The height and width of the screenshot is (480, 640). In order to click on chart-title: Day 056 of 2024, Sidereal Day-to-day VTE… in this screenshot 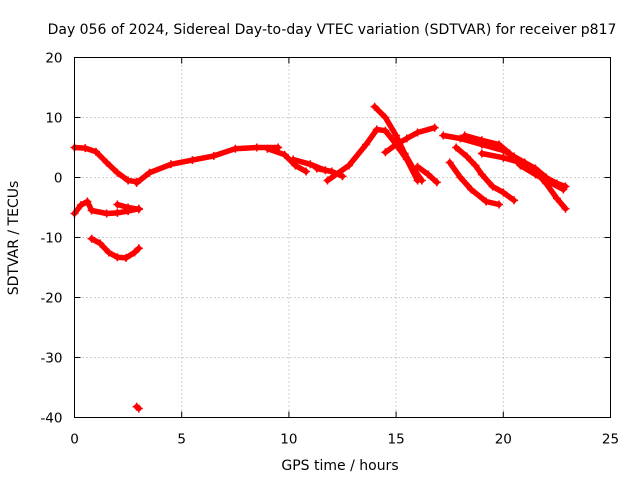, I will do `click(332, 30)`.